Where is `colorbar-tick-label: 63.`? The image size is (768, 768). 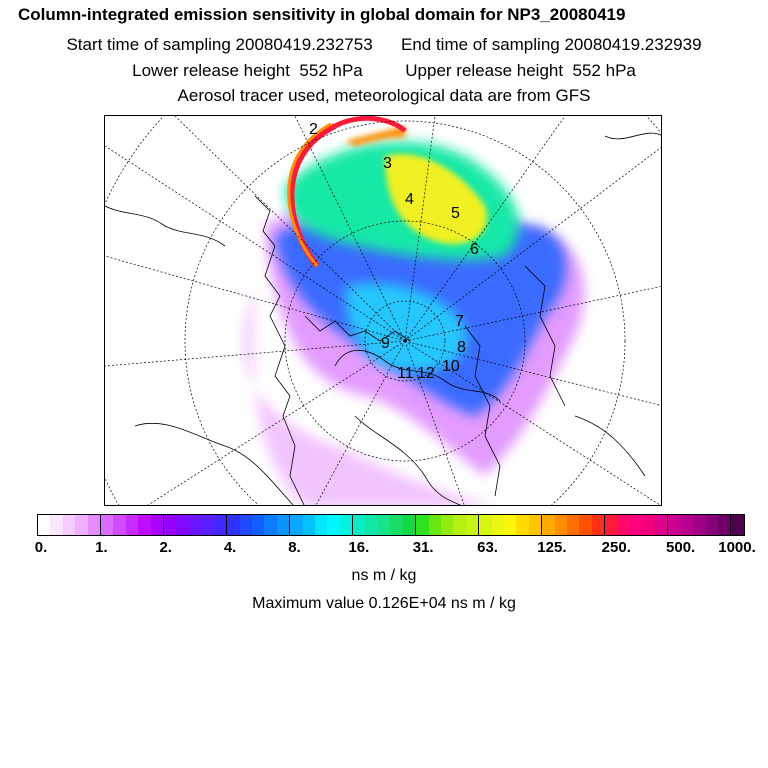
colorbar-tick-label: 63. is located at coordinates (487, 547).